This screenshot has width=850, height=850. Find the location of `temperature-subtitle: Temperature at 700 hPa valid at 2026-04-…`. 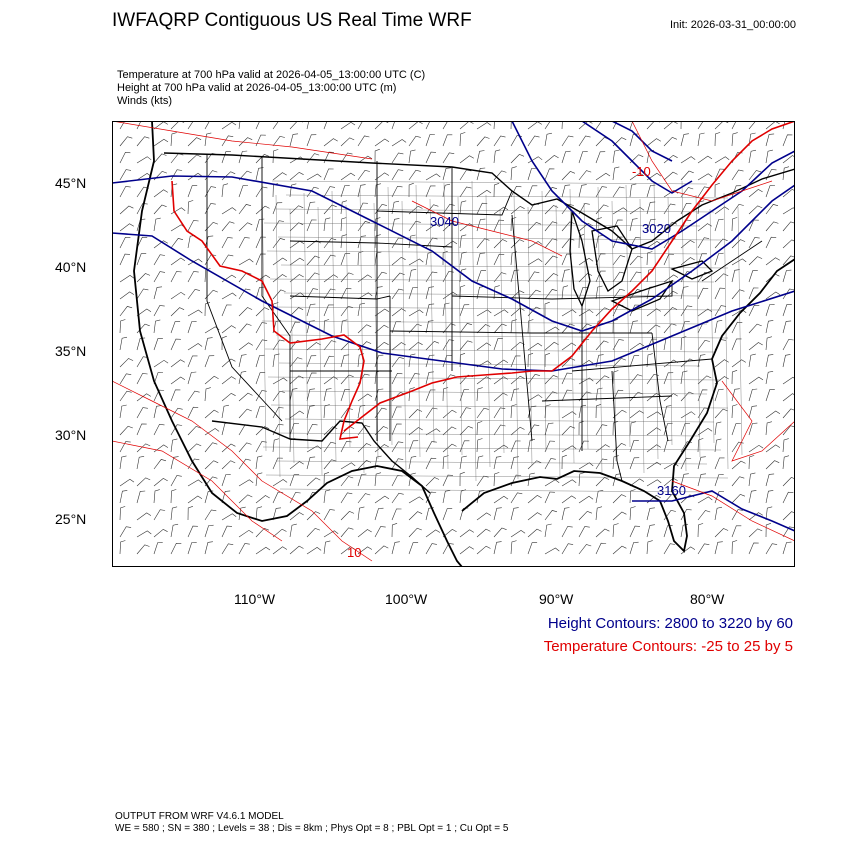

temperature-subtitle: Temperature at 700 hPa valid at 2026-04-… is located at coordinates (271, 75).